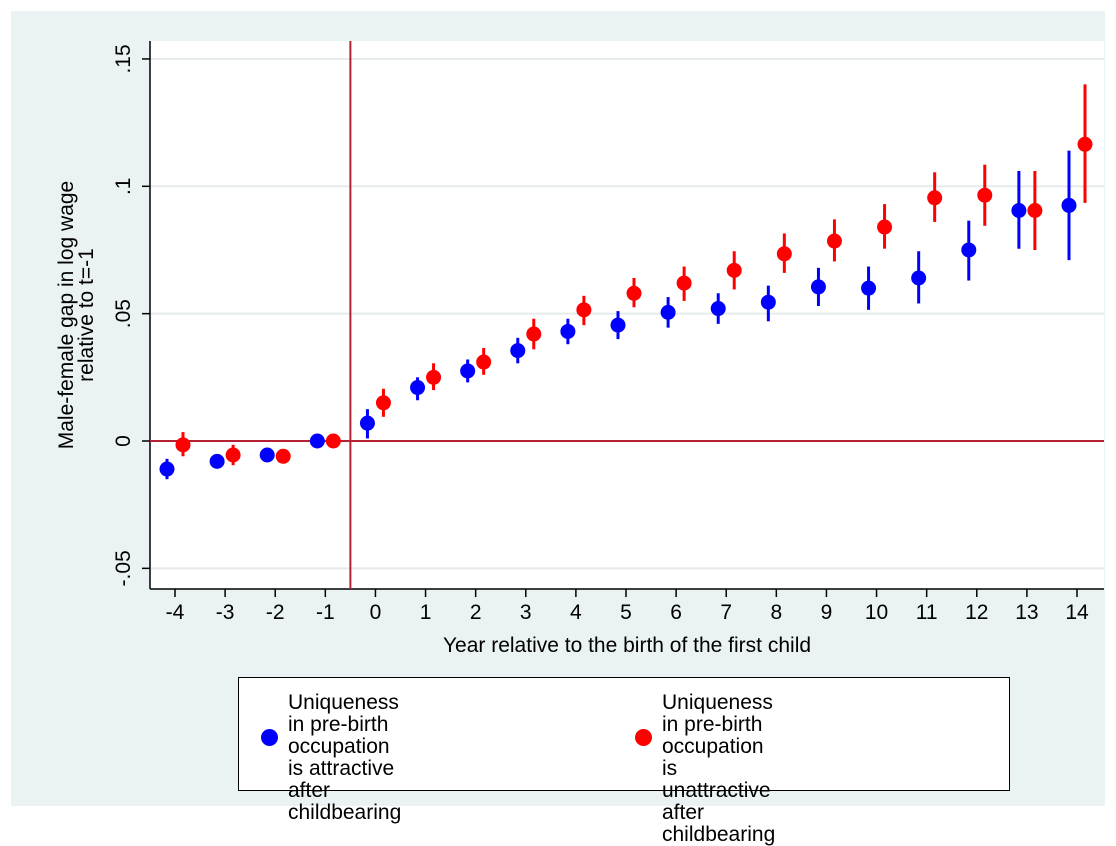 The width and height of the screenshot is (1116, 846). Describe the element at coordinates (86, 315) in the screenshot. I see `y-axis-title-line2: relative to t=-1` at that location.